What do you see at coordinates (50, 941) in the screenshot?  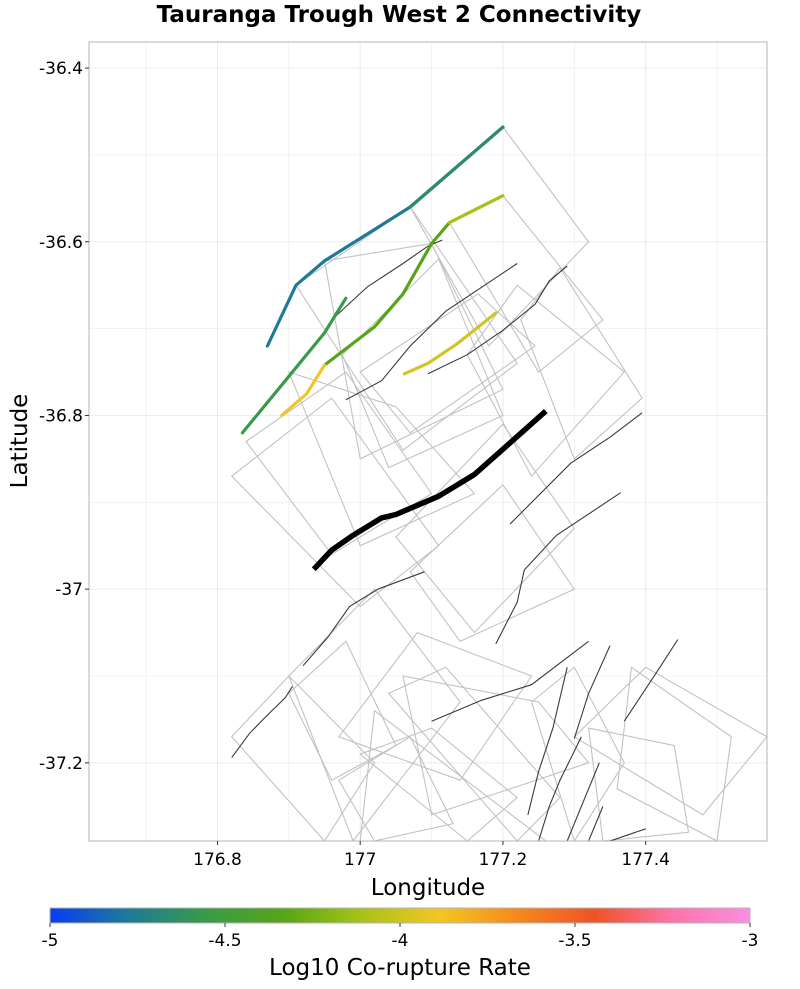 I see `colorbar-tick-label: -5` at bounding box center [50, 941].